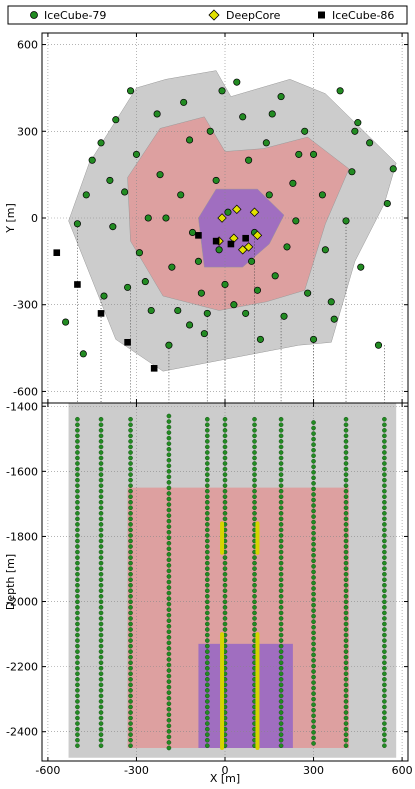 Image resolution: width=415 pixels, height=789 pixels. Describe the element at coordinates (22, 471) in the screenshot. I see `bottom-y-tick-label: -1600` at that location.